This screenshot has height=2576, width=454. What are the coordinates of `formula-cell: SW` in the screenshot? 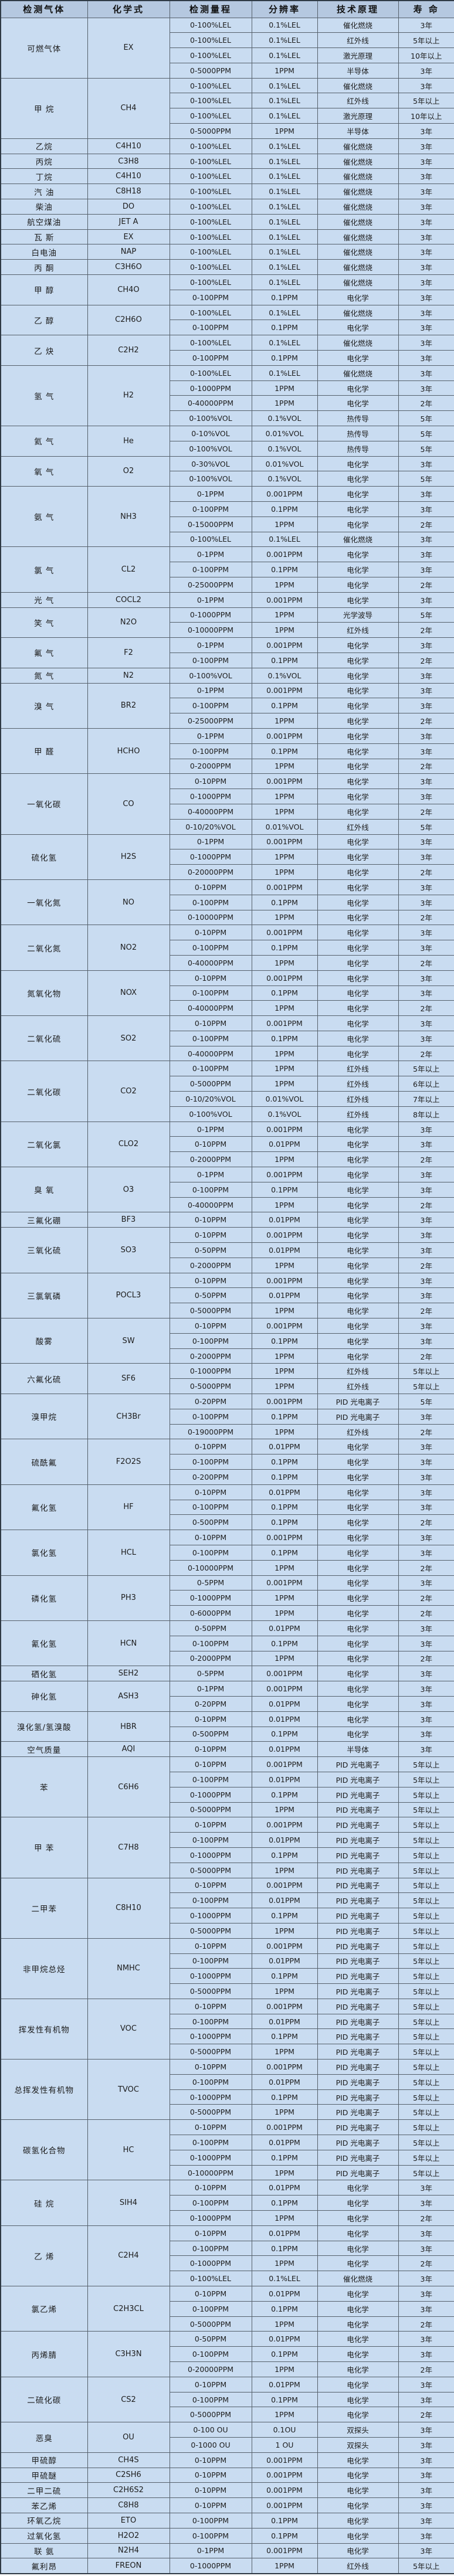 It's located at (128, 1341).